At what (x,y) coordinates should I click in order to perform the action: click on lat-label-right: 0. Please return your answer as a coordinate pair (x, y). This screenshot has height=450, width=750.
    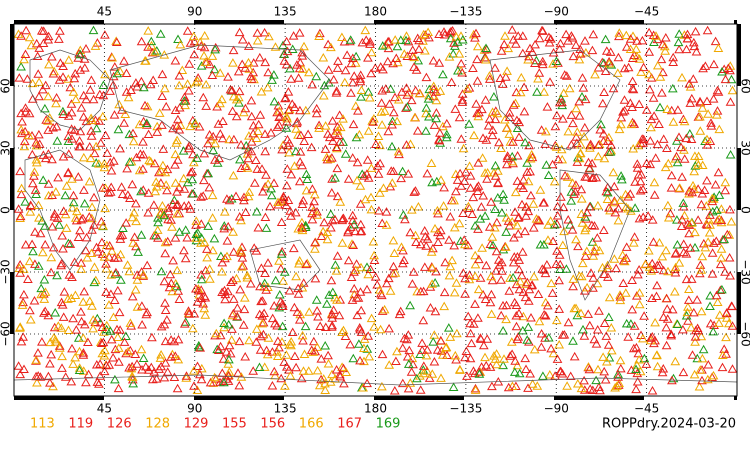
    Looking at the image, I should click on (744, 210).